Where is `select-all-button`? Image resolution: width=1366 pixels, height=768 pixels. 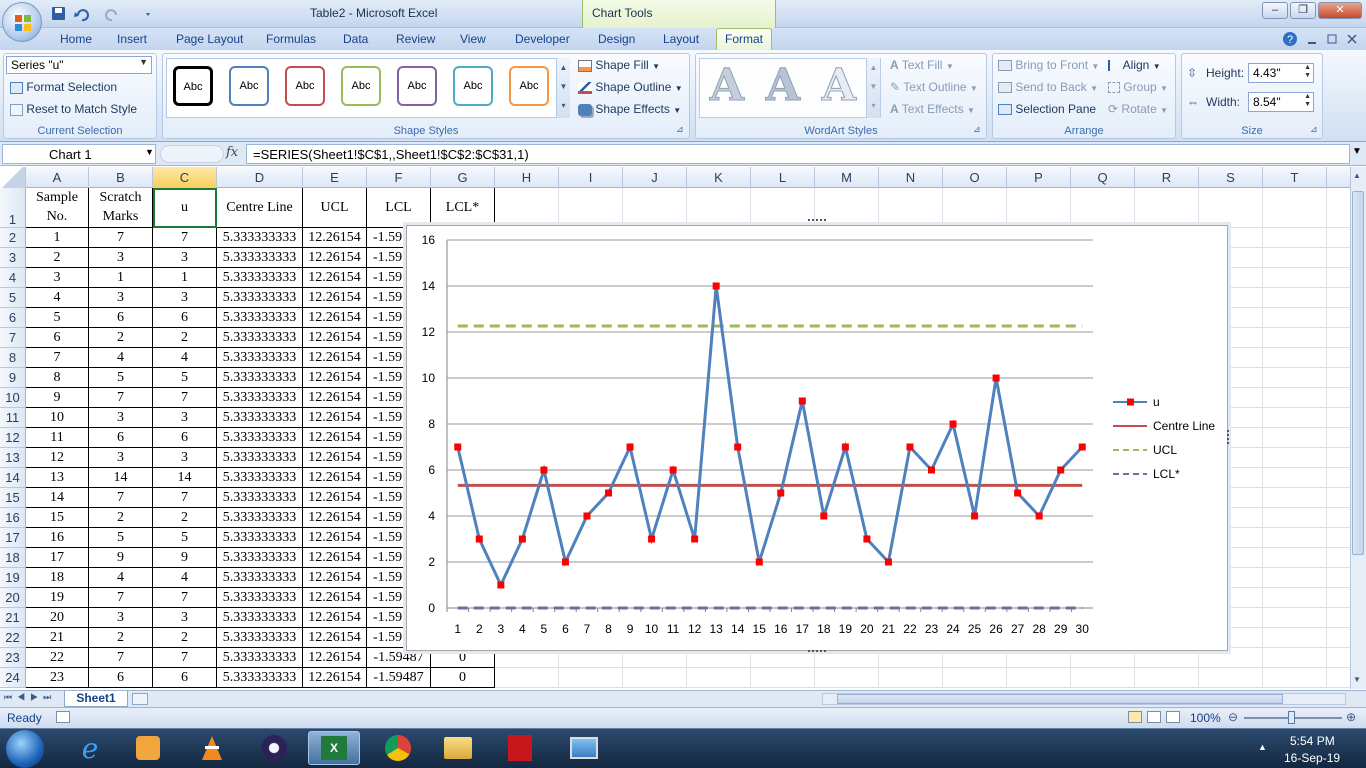
select-all-button is located at coordinates (13, 177).